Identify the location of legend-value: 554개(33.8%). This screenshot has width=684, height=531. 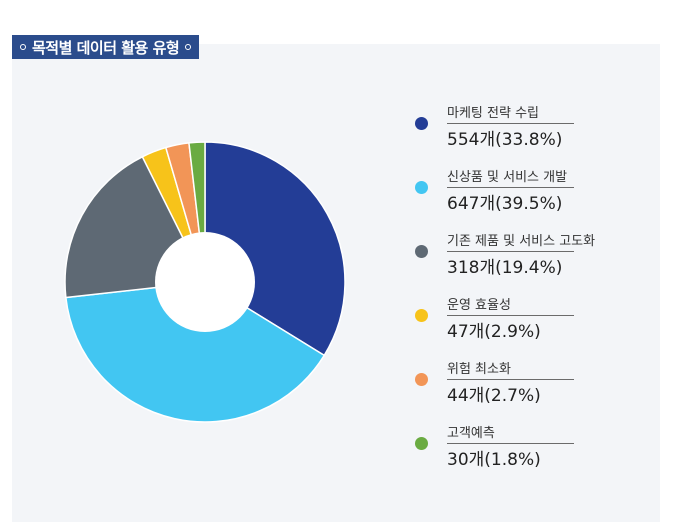
(505, 140).